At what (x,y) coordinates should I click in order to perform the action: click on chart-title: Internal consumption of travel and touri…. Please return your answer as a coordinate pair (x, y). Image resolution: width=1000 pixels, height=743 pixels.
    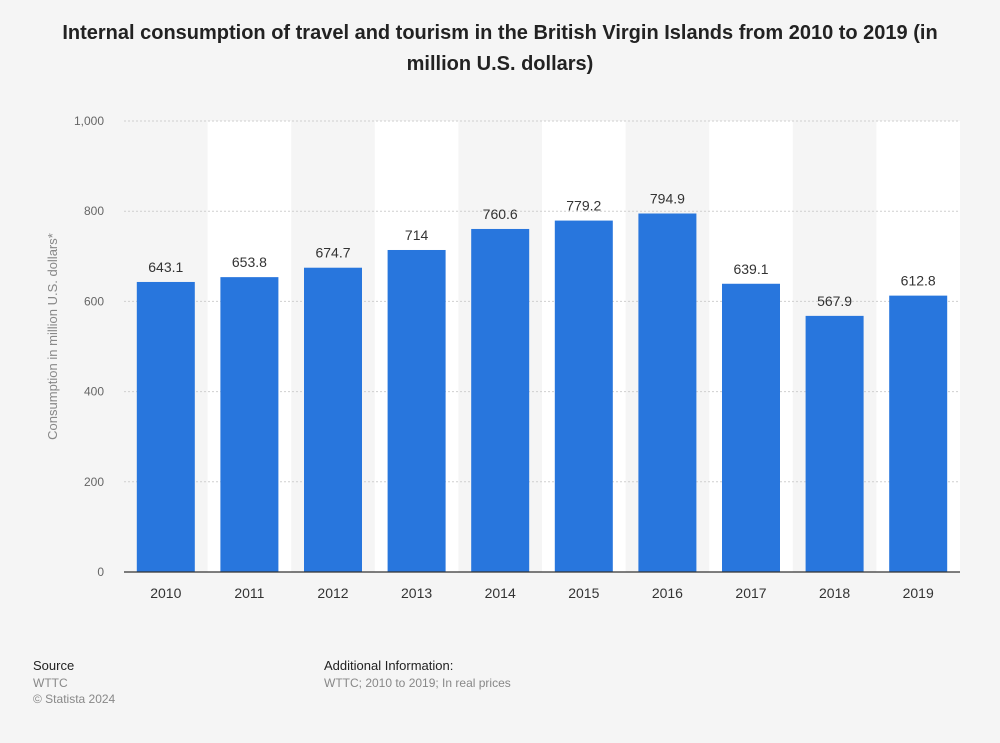
    Looking at the image, I should click on (500, 48).